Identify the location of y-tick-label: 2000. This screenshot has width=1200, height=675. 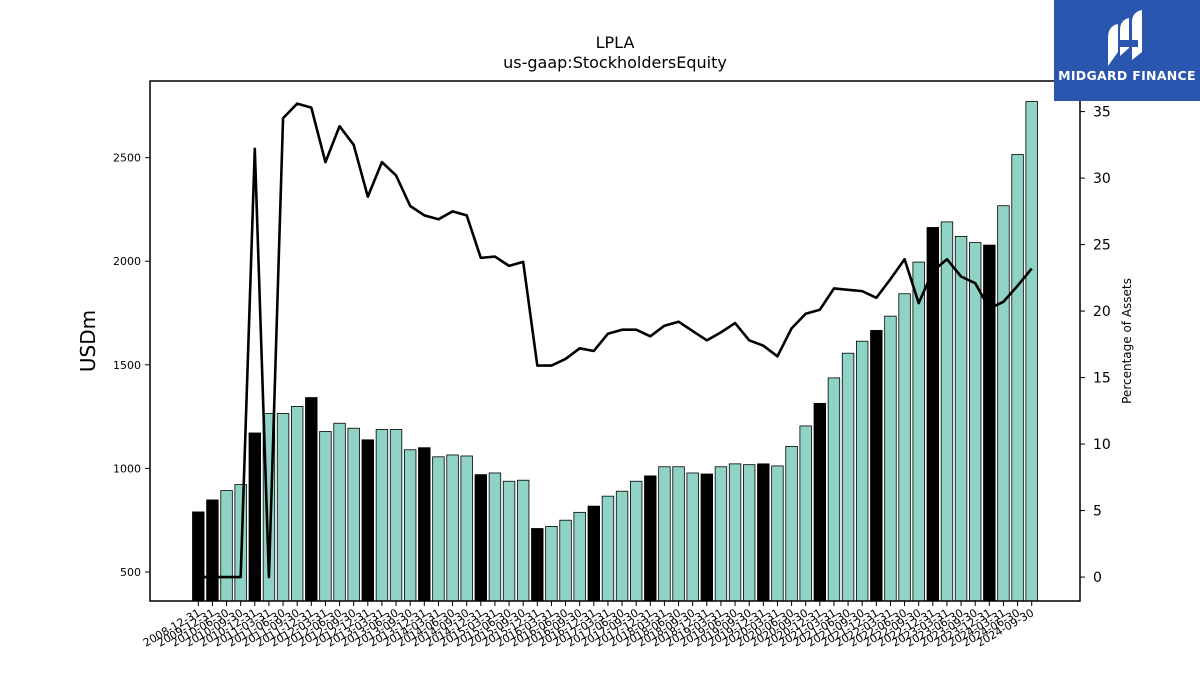
(127, 261).